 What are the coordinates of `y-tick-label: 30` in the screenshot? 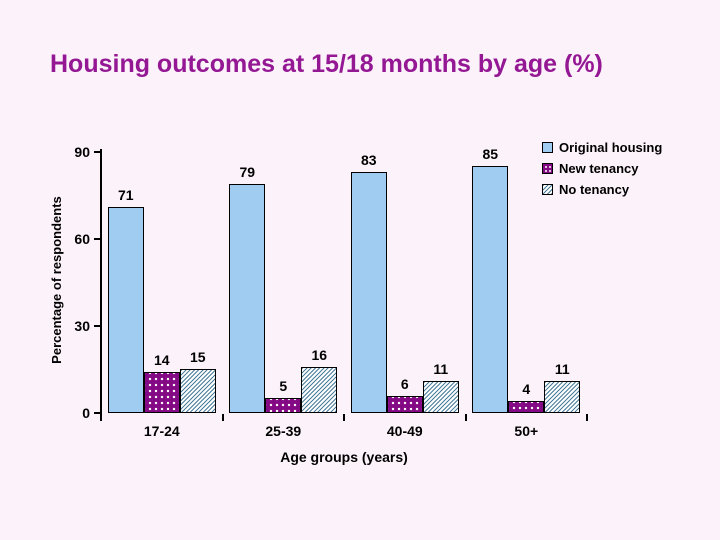 It's located at (82, 326).